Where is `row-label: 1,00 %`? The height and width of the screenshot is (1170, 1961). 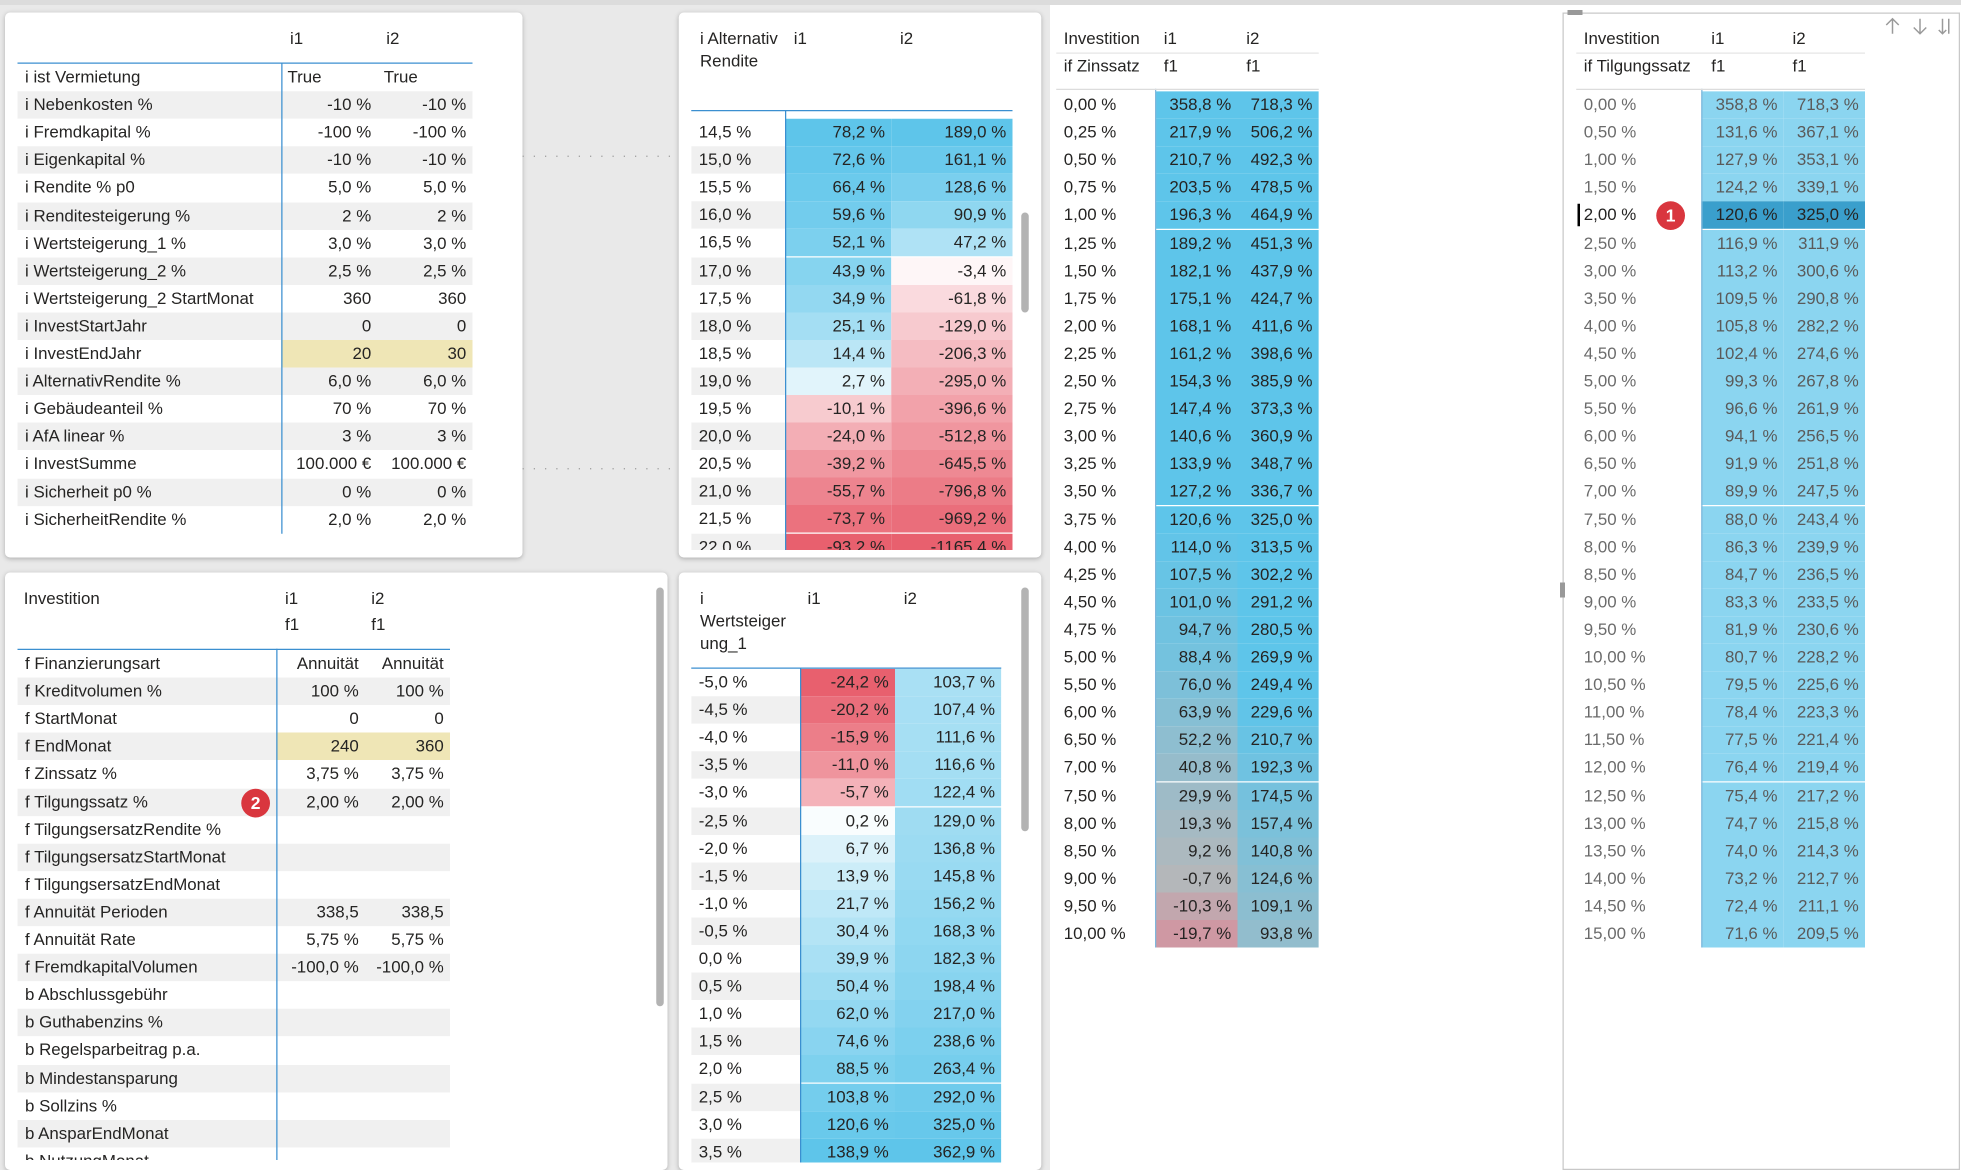 row-label: 1,00 % is located at coordinates (1105, 215).